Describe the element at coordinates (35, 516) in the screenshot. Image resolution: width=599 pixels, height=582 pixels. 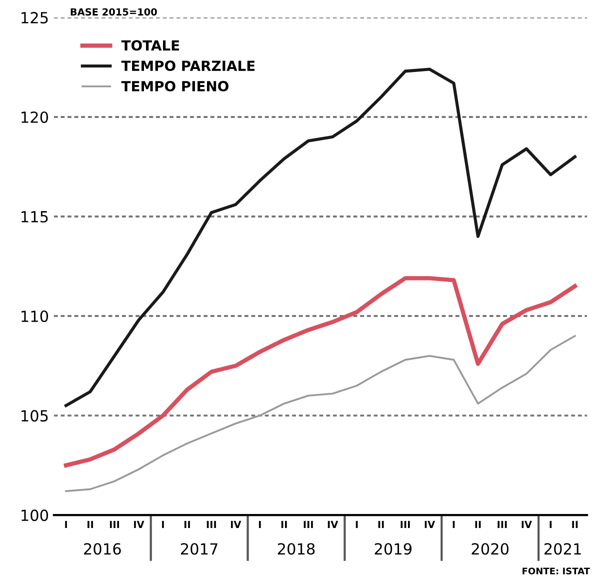
I see `y-tick-label: 100` at that location.